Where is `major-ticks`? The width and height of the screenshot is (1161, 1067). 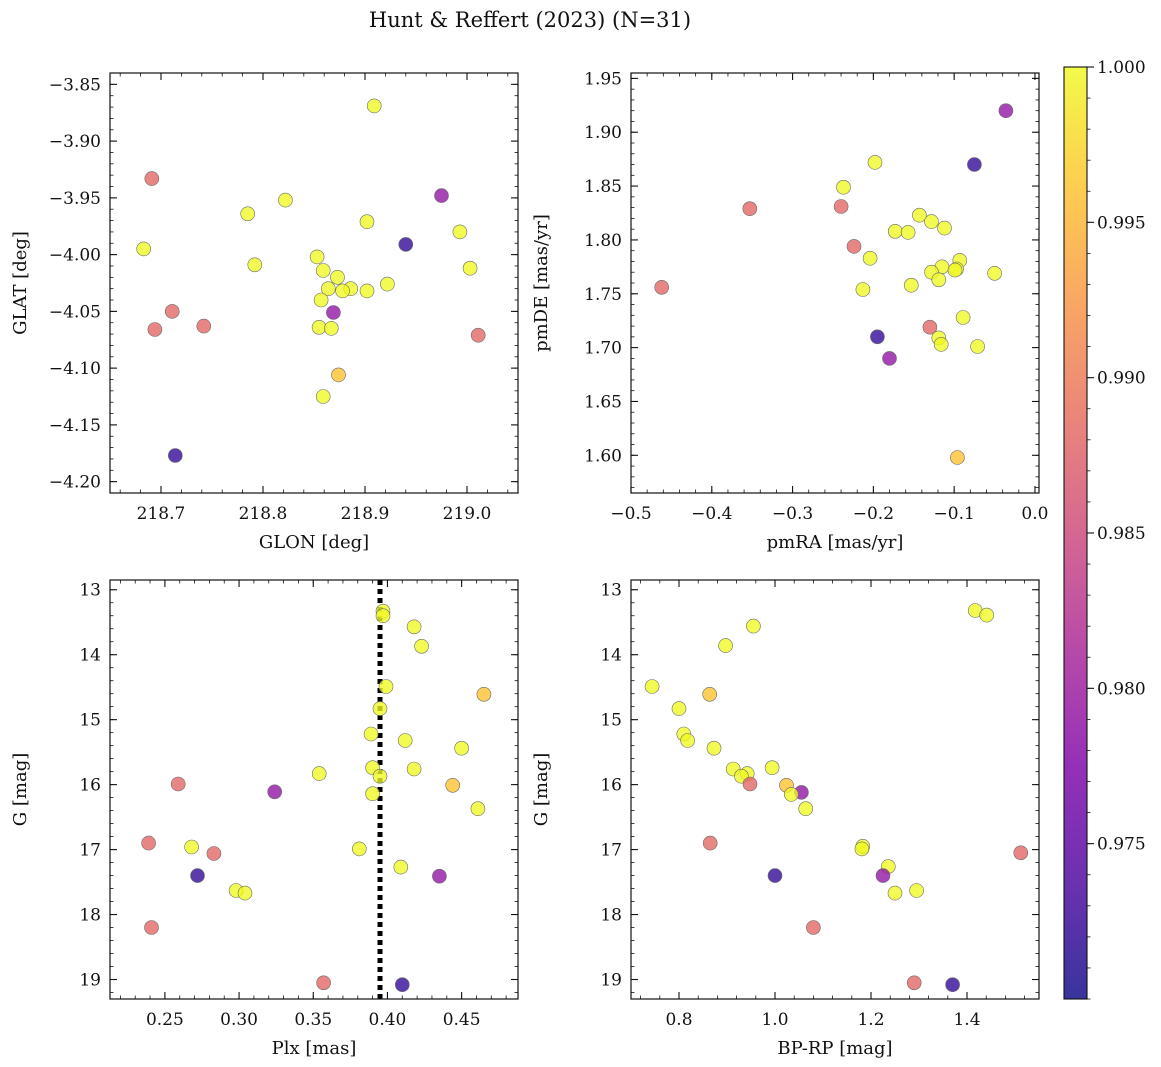 major-ticks is located at coordinates (834, 283).